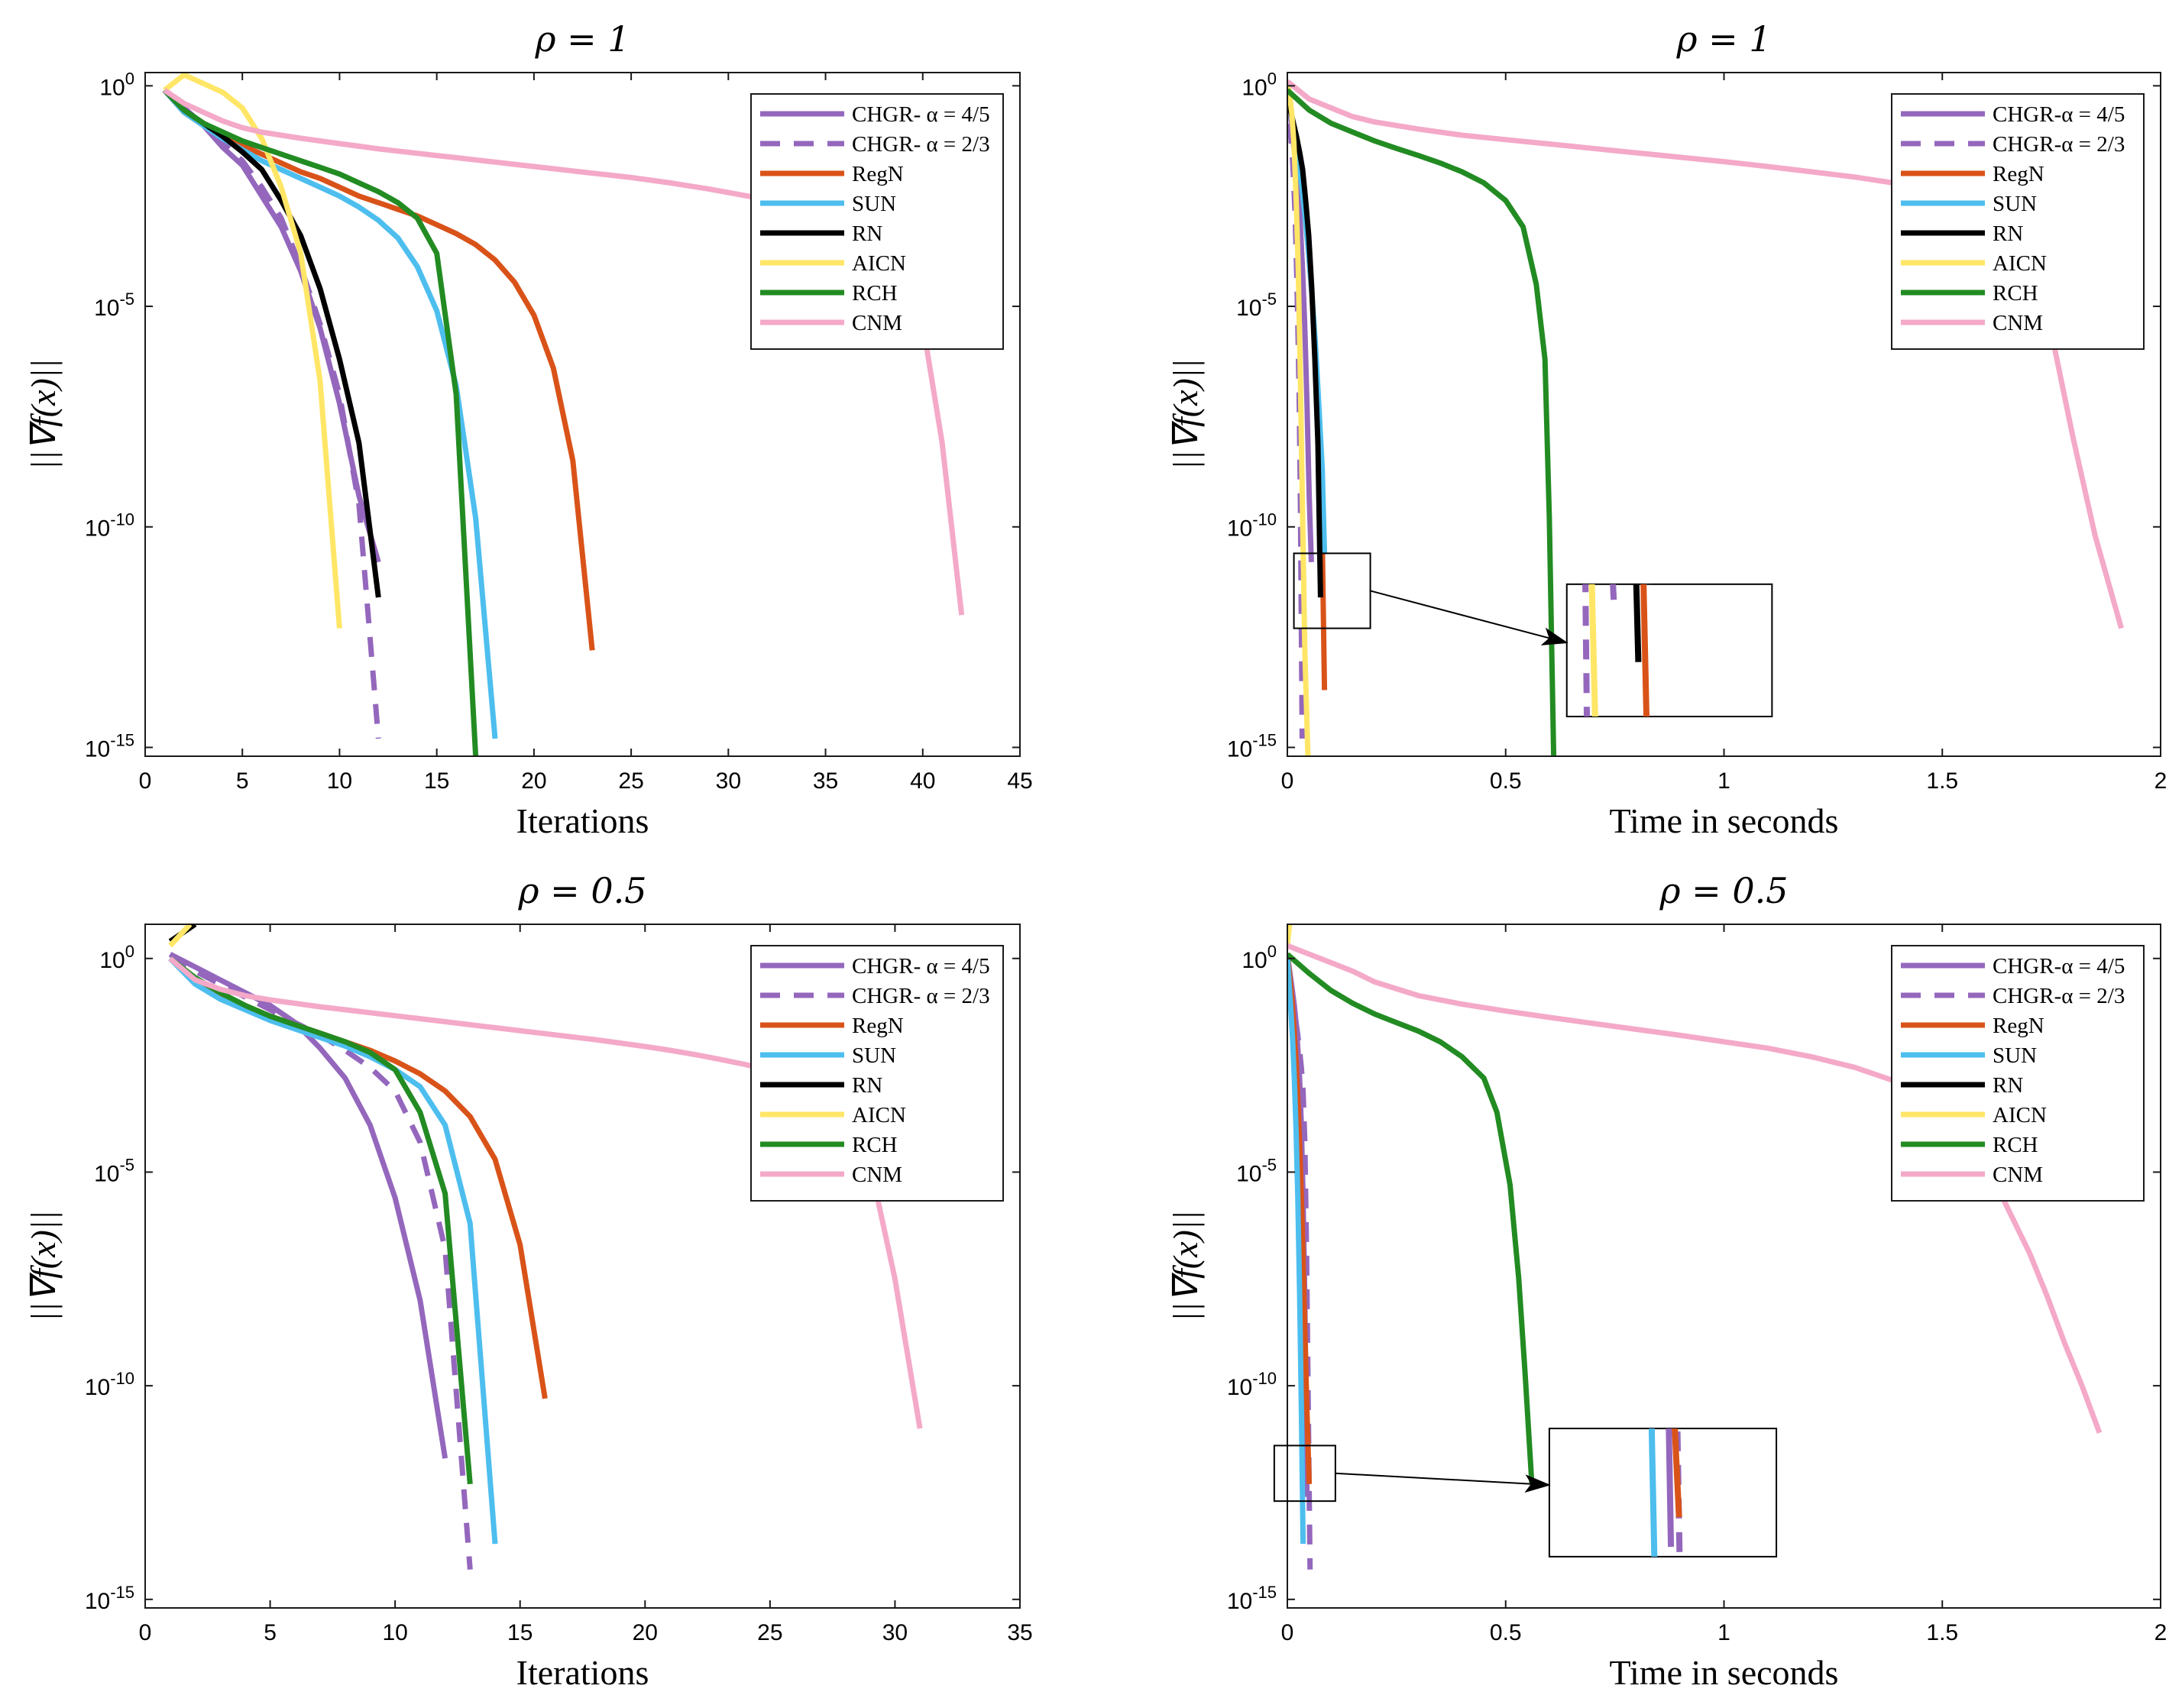 Image resolution: width=2182 pixels, height=1708 pixels. Describe the element at coordinates (2020, 263) in the screenshot. I see `legend-label-aicn: AICN` at that location.